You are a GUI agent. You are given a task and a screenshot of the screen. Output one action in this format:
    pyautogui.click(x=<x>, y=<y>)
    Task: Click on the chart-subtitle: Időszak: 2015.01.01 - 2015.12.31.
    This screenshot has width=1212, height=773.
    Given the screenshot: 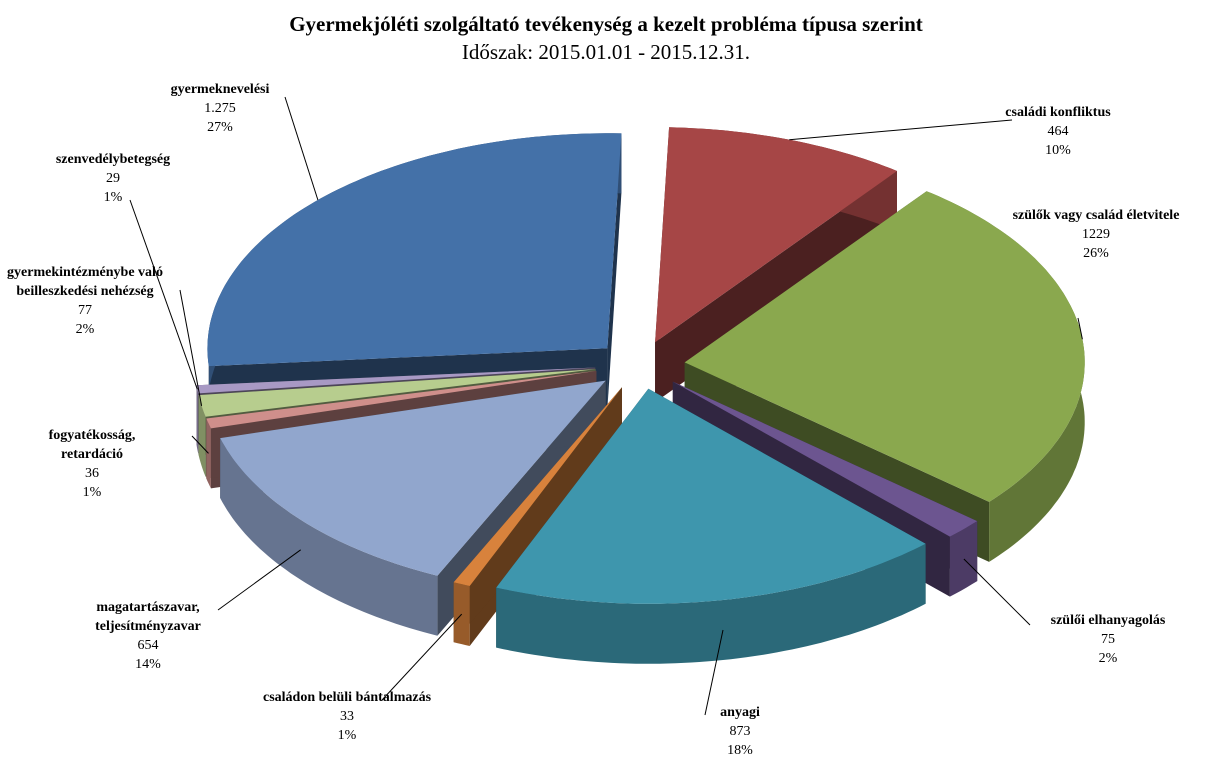 What is the action you would take?
    pyautogui.click(x=606, y=52)
    